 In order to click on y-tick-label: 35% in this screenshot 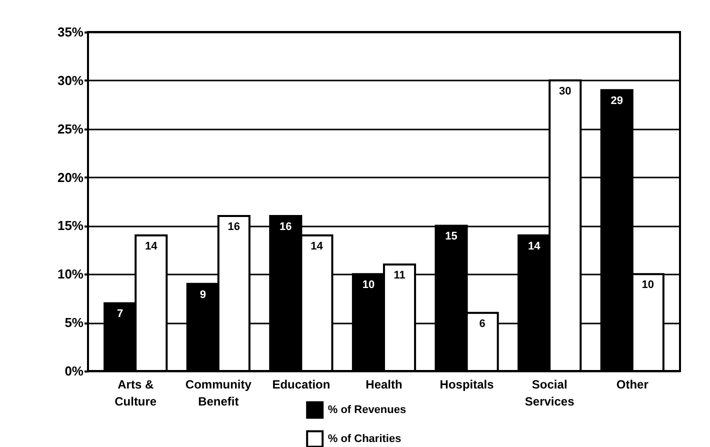, I will do `click(70, 32)`.